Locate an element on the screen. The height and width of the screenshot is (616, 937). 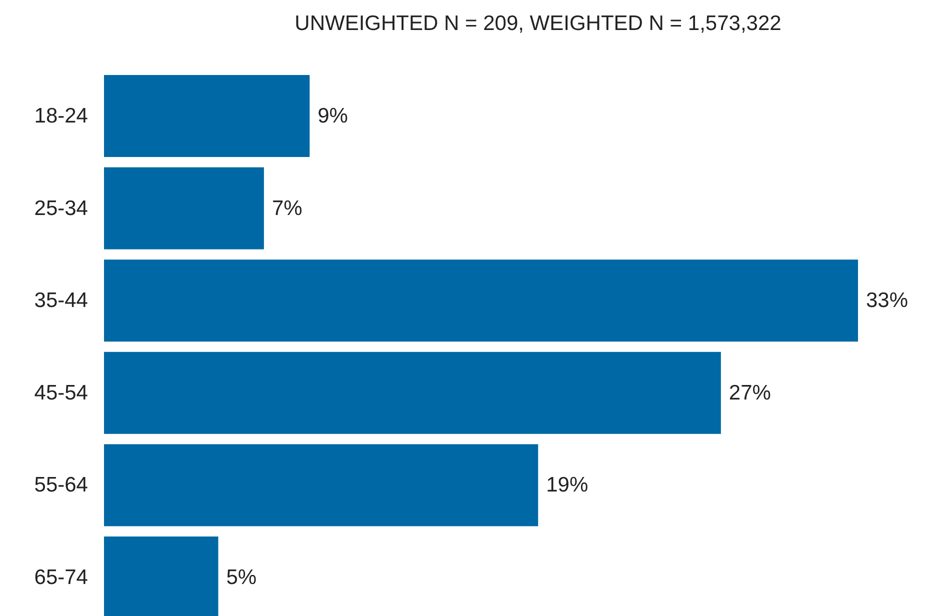
data-label: 19% is located at coordinates (567, 485).